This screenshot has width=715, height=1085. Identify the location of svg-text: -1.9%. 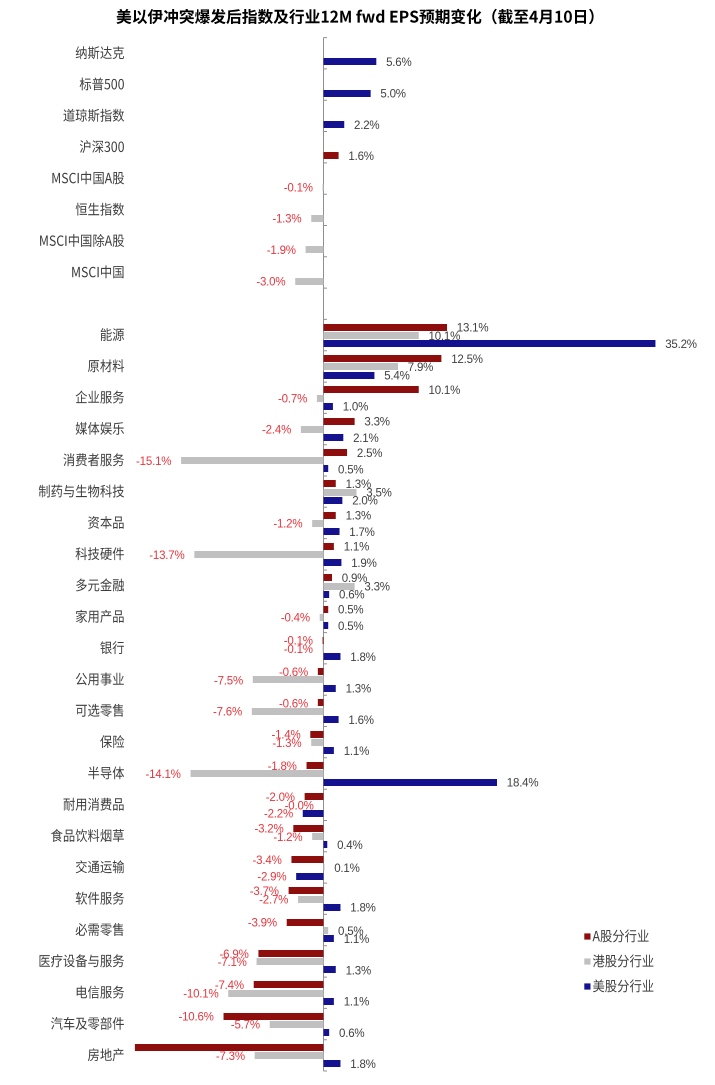
(281, 251).